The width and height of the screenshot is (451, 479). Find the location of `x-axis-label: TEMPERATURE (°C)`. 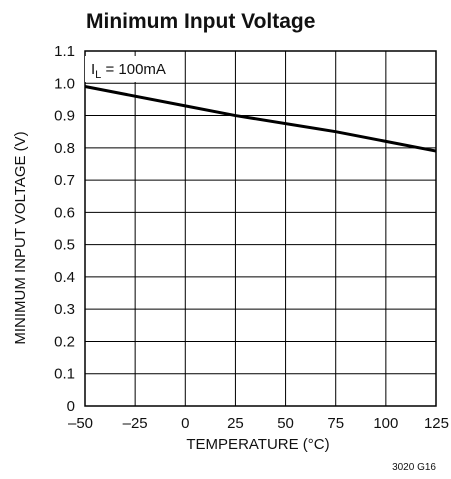

x-axis-label: TEMPERATURE (°C) is located at coordinates (257, 444).